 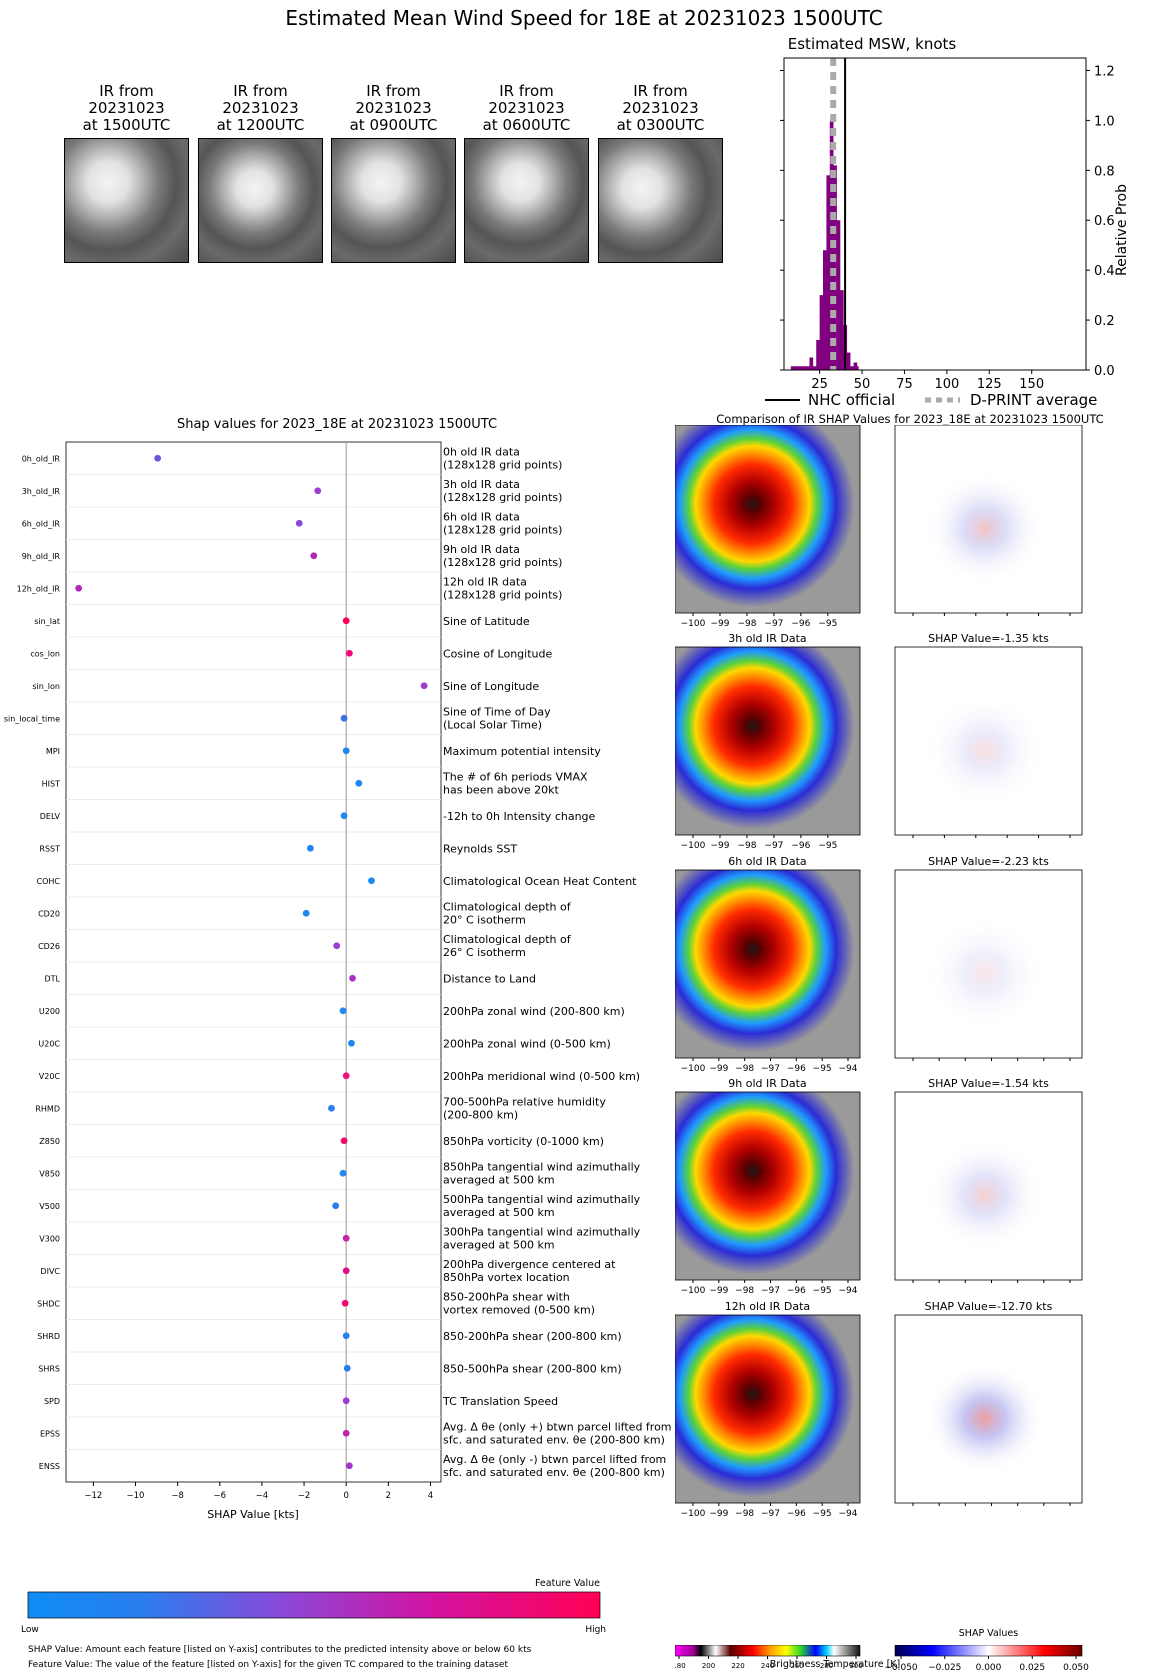 I want to click on shap-colorbar-tick-label: −0.025, so click(x=944, y=1668).